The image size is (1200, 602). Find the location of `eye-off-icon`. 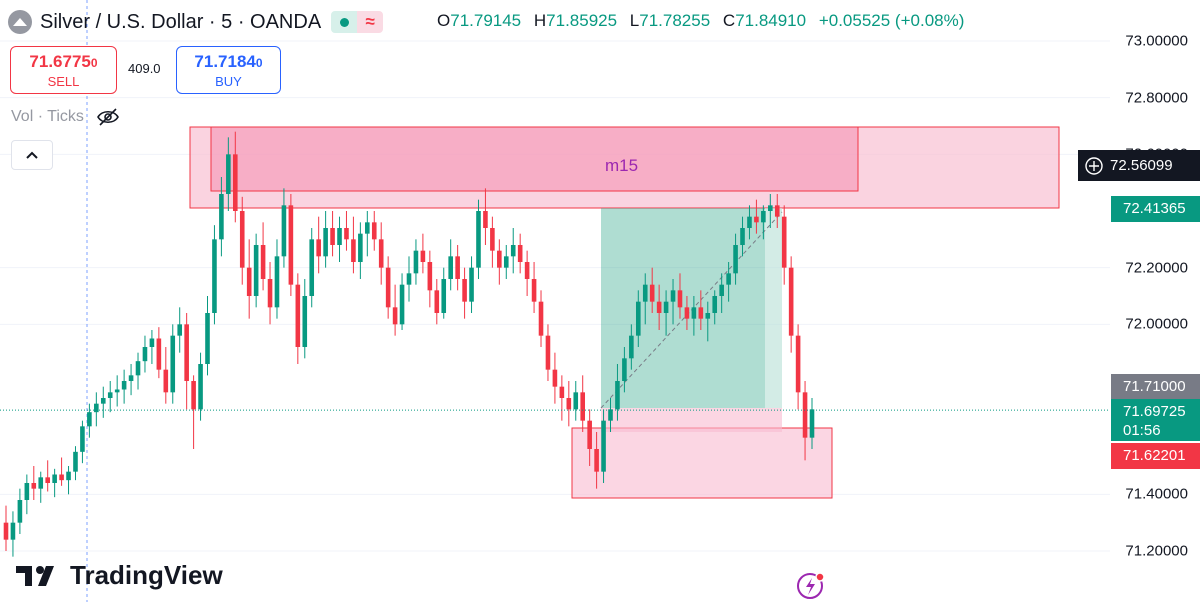

eye-off-icon is located at coordinates (108, 117).